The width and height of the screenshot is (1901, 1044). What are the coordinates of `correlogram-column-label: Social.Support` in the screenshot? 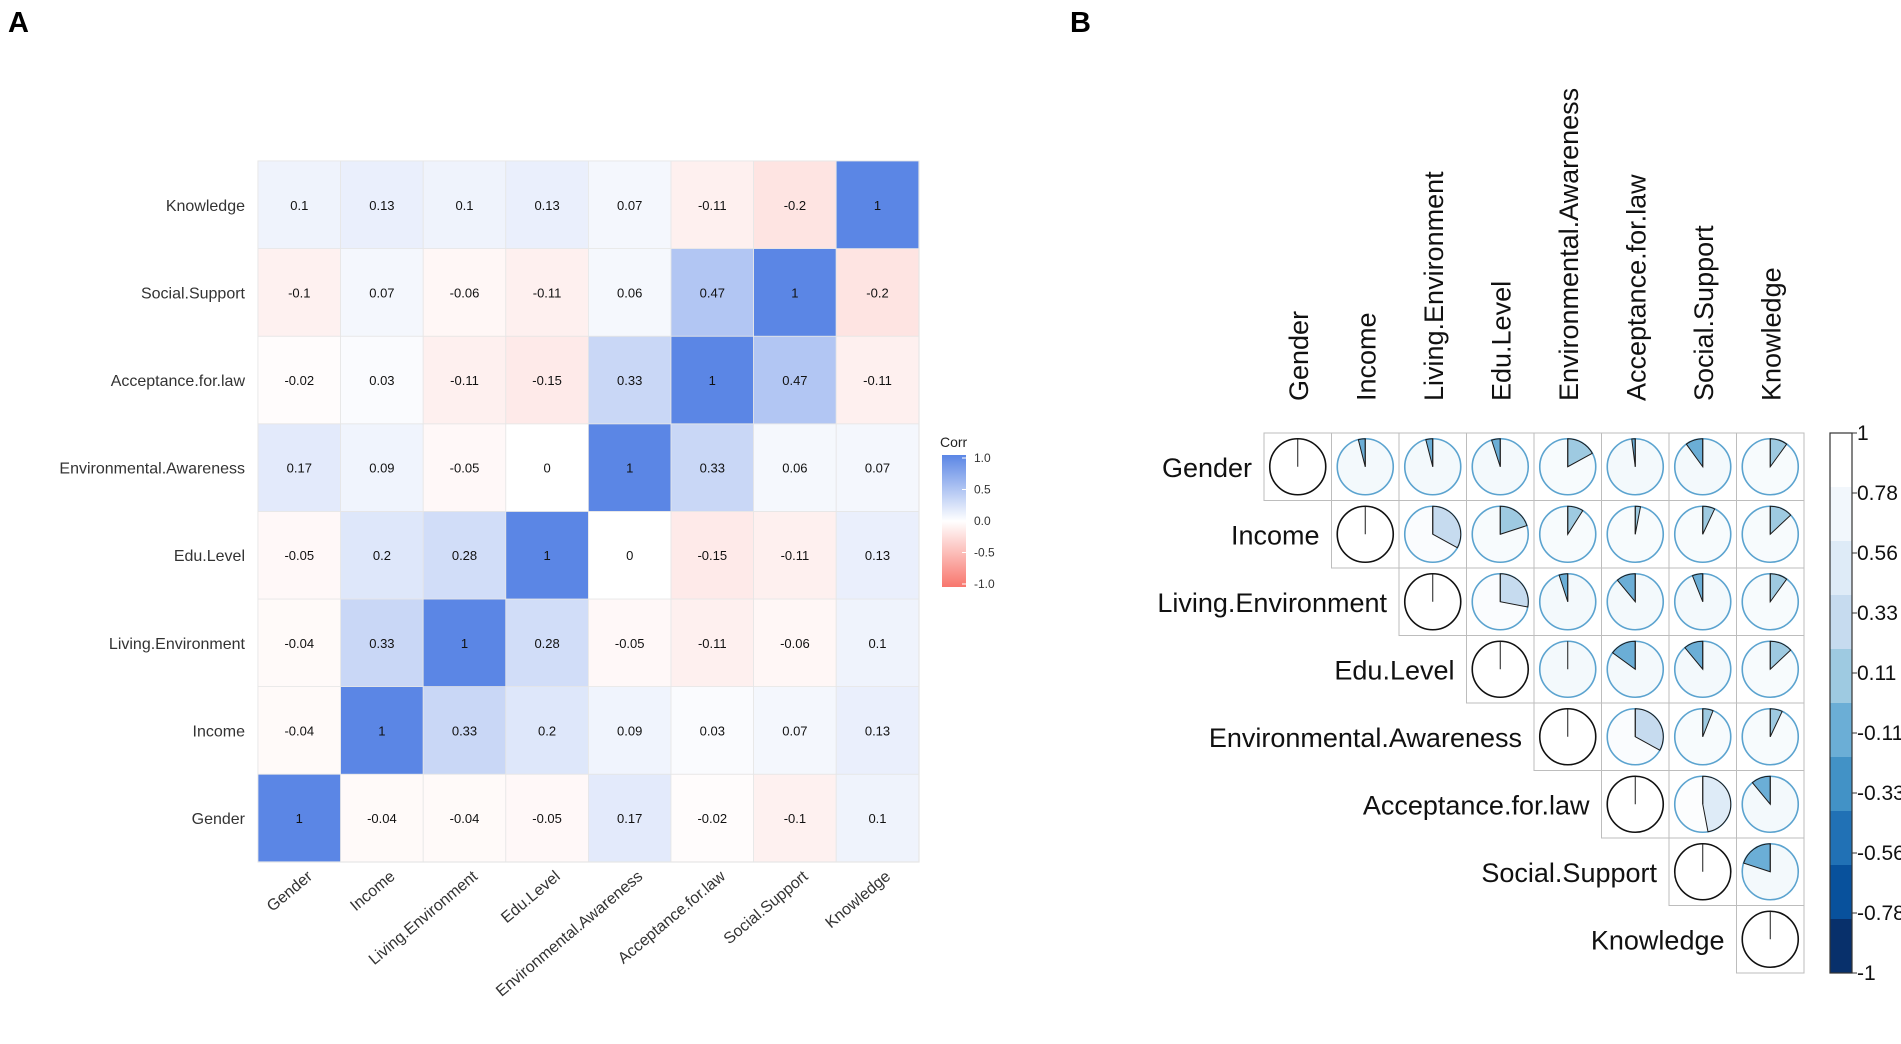 It's located at (1704, 313).